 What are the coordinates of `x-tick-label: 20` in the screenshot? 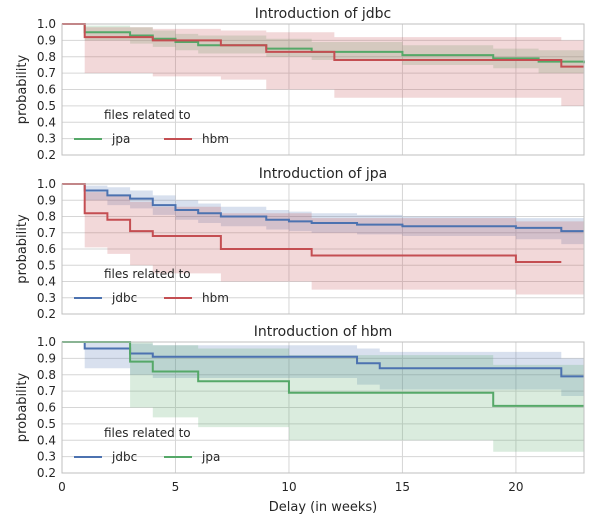 It's located at (515, 487).